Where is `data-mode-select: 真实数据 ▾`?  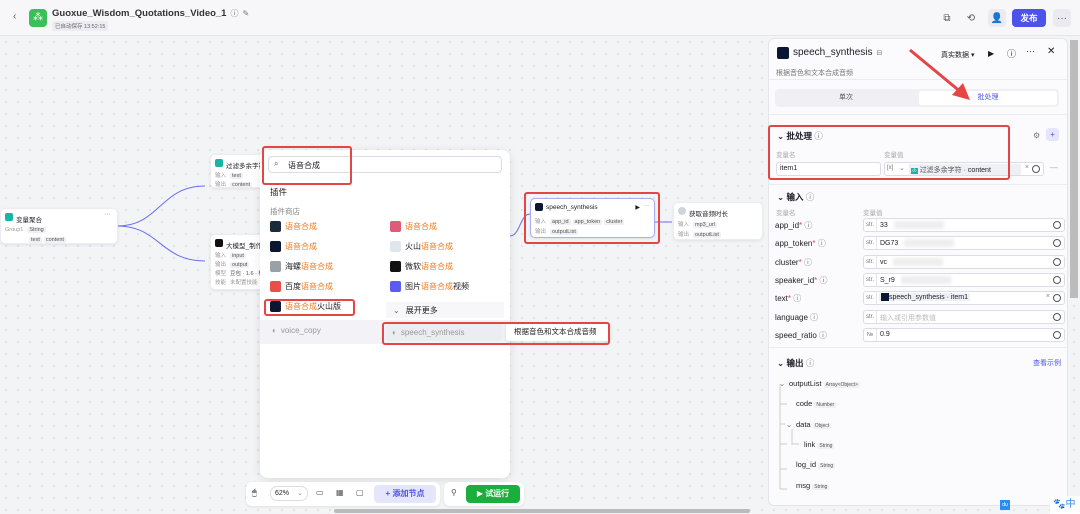 data-mode-select: 真实数据 ▾ is located at coordinates (958, 55).